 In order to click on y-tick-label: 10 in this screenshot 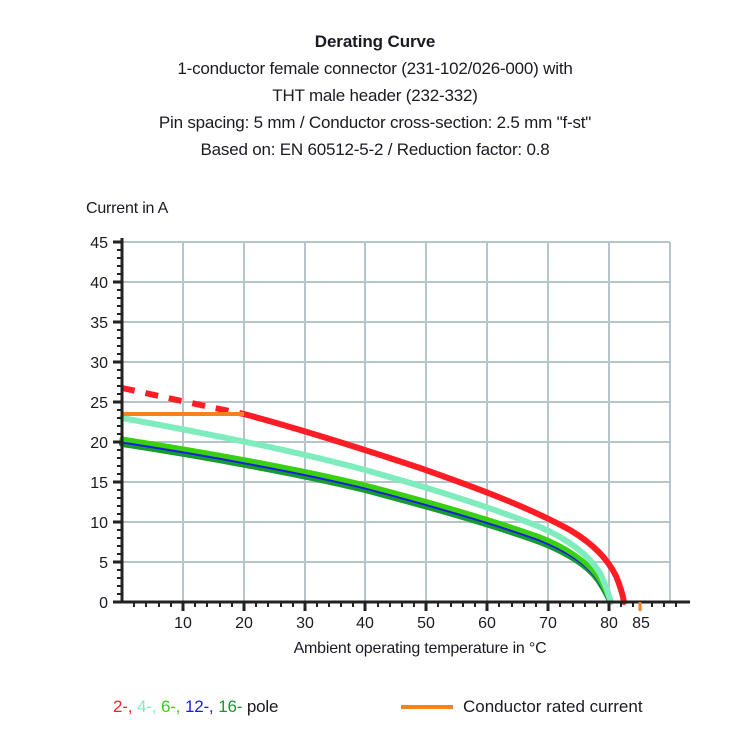, I will do `click(99, 523)`.